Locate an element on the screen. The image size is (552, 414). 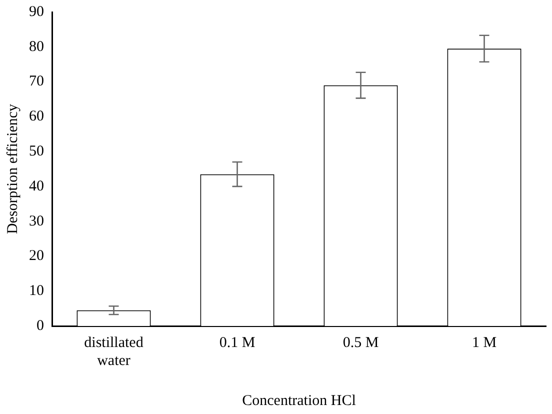
y-axis-title: Desorption efficiency is located at coordinates (12, 168).